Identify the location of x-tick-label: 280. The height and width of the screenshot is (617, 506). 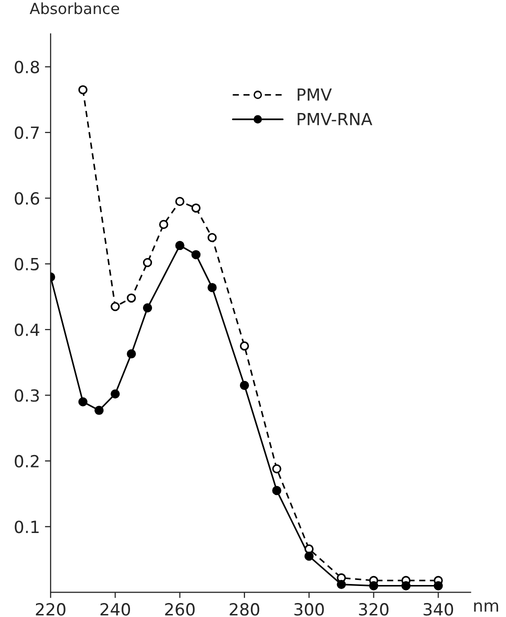
(245, 609).